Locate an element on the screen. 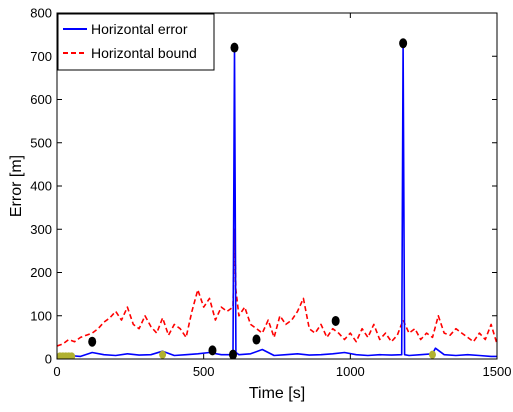  y-axis-label: Error [m] is located at coordinates (16, 186).